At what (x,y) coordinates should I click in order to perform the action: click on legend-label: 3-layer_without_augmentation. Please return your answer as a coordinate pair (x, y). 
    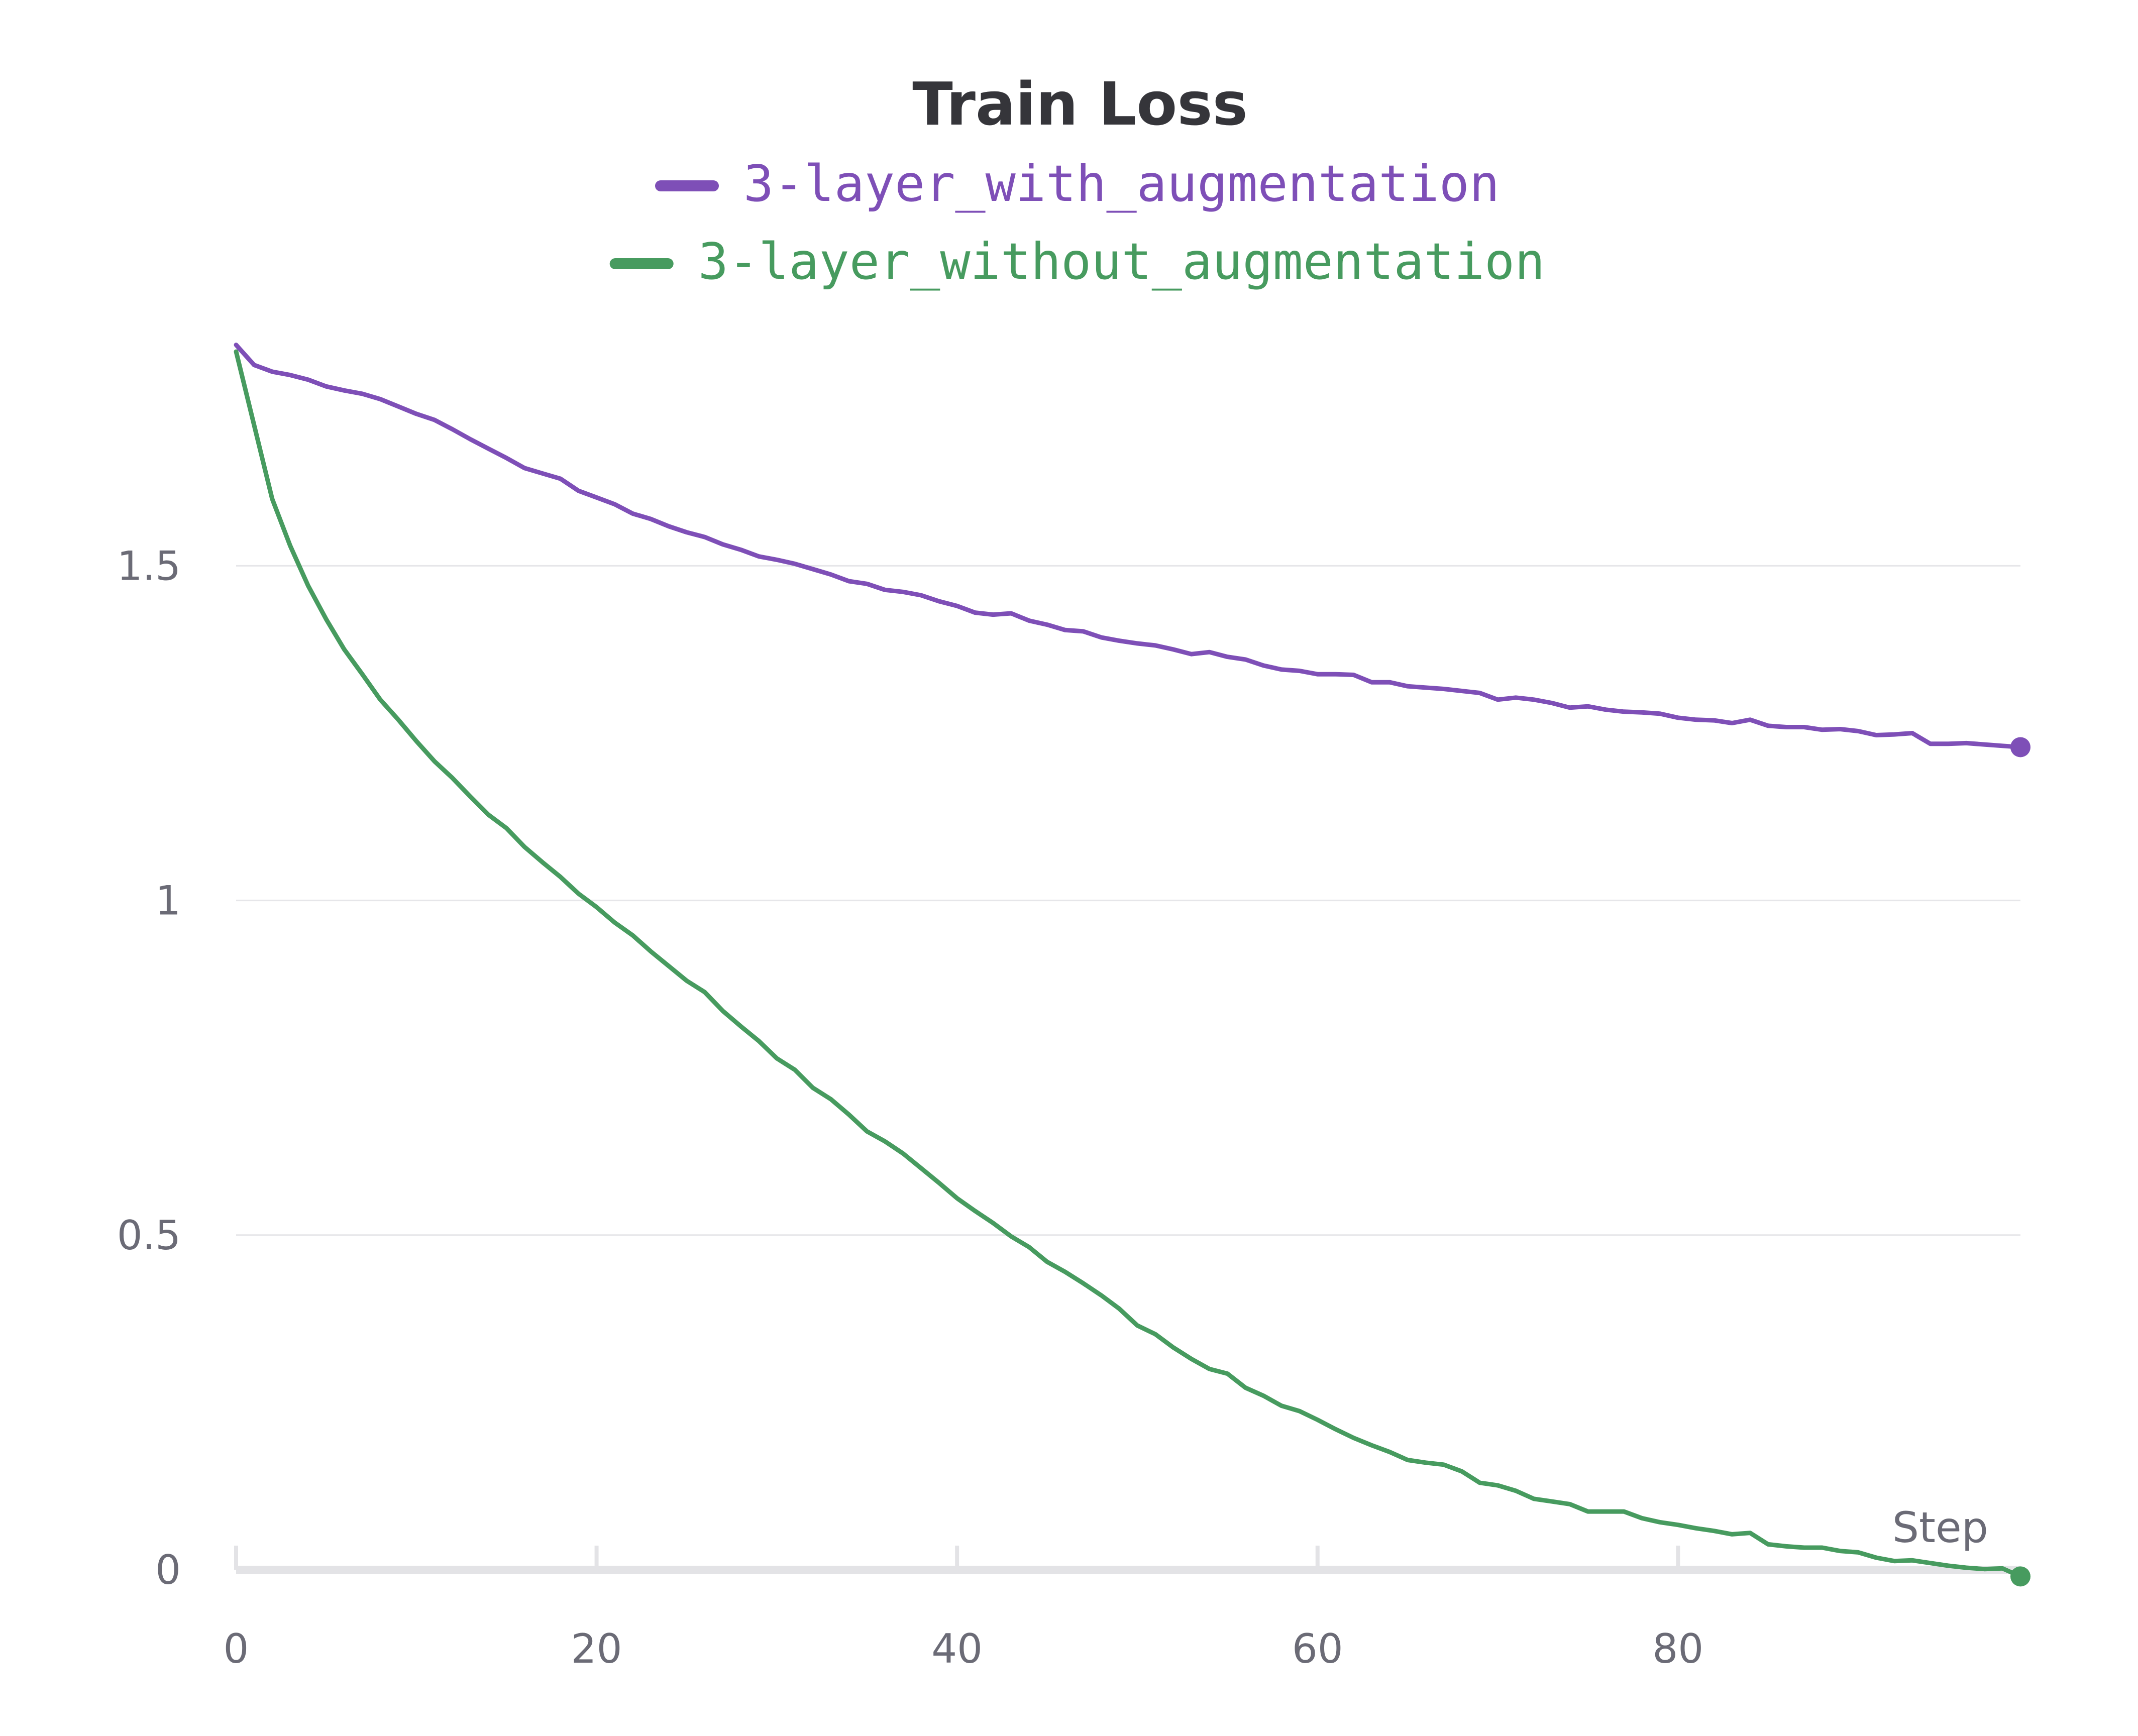
    Looking at the image, I should click on (1121, 261).